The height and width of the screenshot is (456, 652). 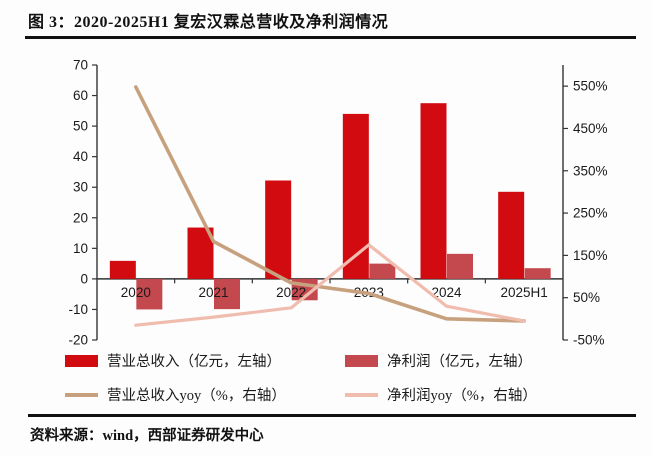 I want to click on net-profit-yoy-line-swatch, so click(x=361, y=394).